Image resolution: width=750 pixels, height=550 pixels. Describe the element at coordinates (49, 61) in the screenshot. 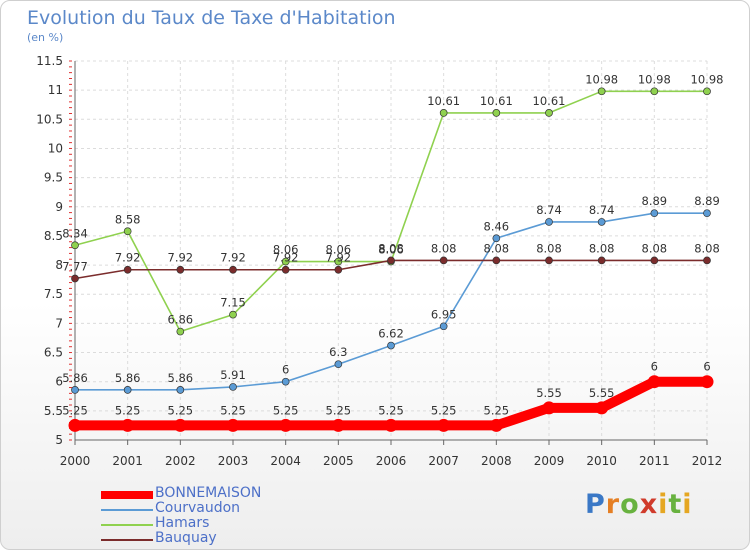

I see `y-tick-label: 11.5` at that location.